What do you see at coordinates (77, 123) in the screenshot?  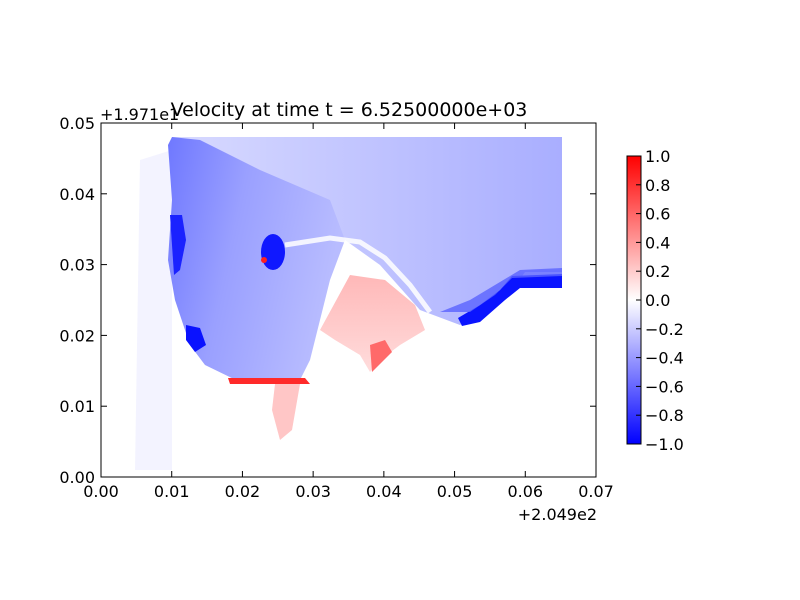 I see `y-tick-label: 0.05` at bounding box center [77, 123].